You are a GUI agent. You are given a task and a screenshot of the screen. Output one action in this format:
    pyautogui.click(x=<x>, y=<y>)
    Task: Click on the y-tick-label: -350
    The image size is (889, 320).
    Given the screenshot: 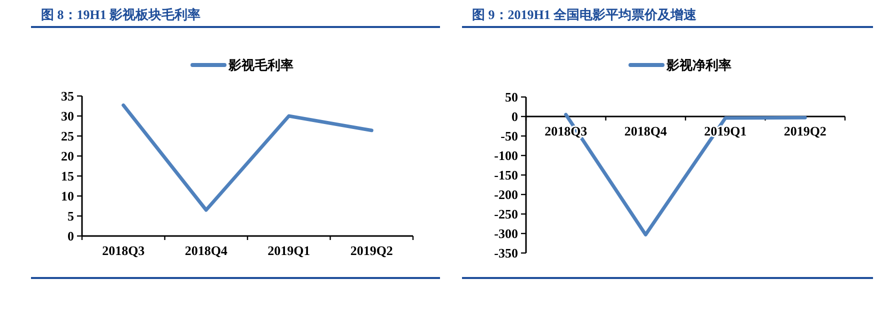 What is the action you would take?
    pyautogui.click(x=506, y=253)
    